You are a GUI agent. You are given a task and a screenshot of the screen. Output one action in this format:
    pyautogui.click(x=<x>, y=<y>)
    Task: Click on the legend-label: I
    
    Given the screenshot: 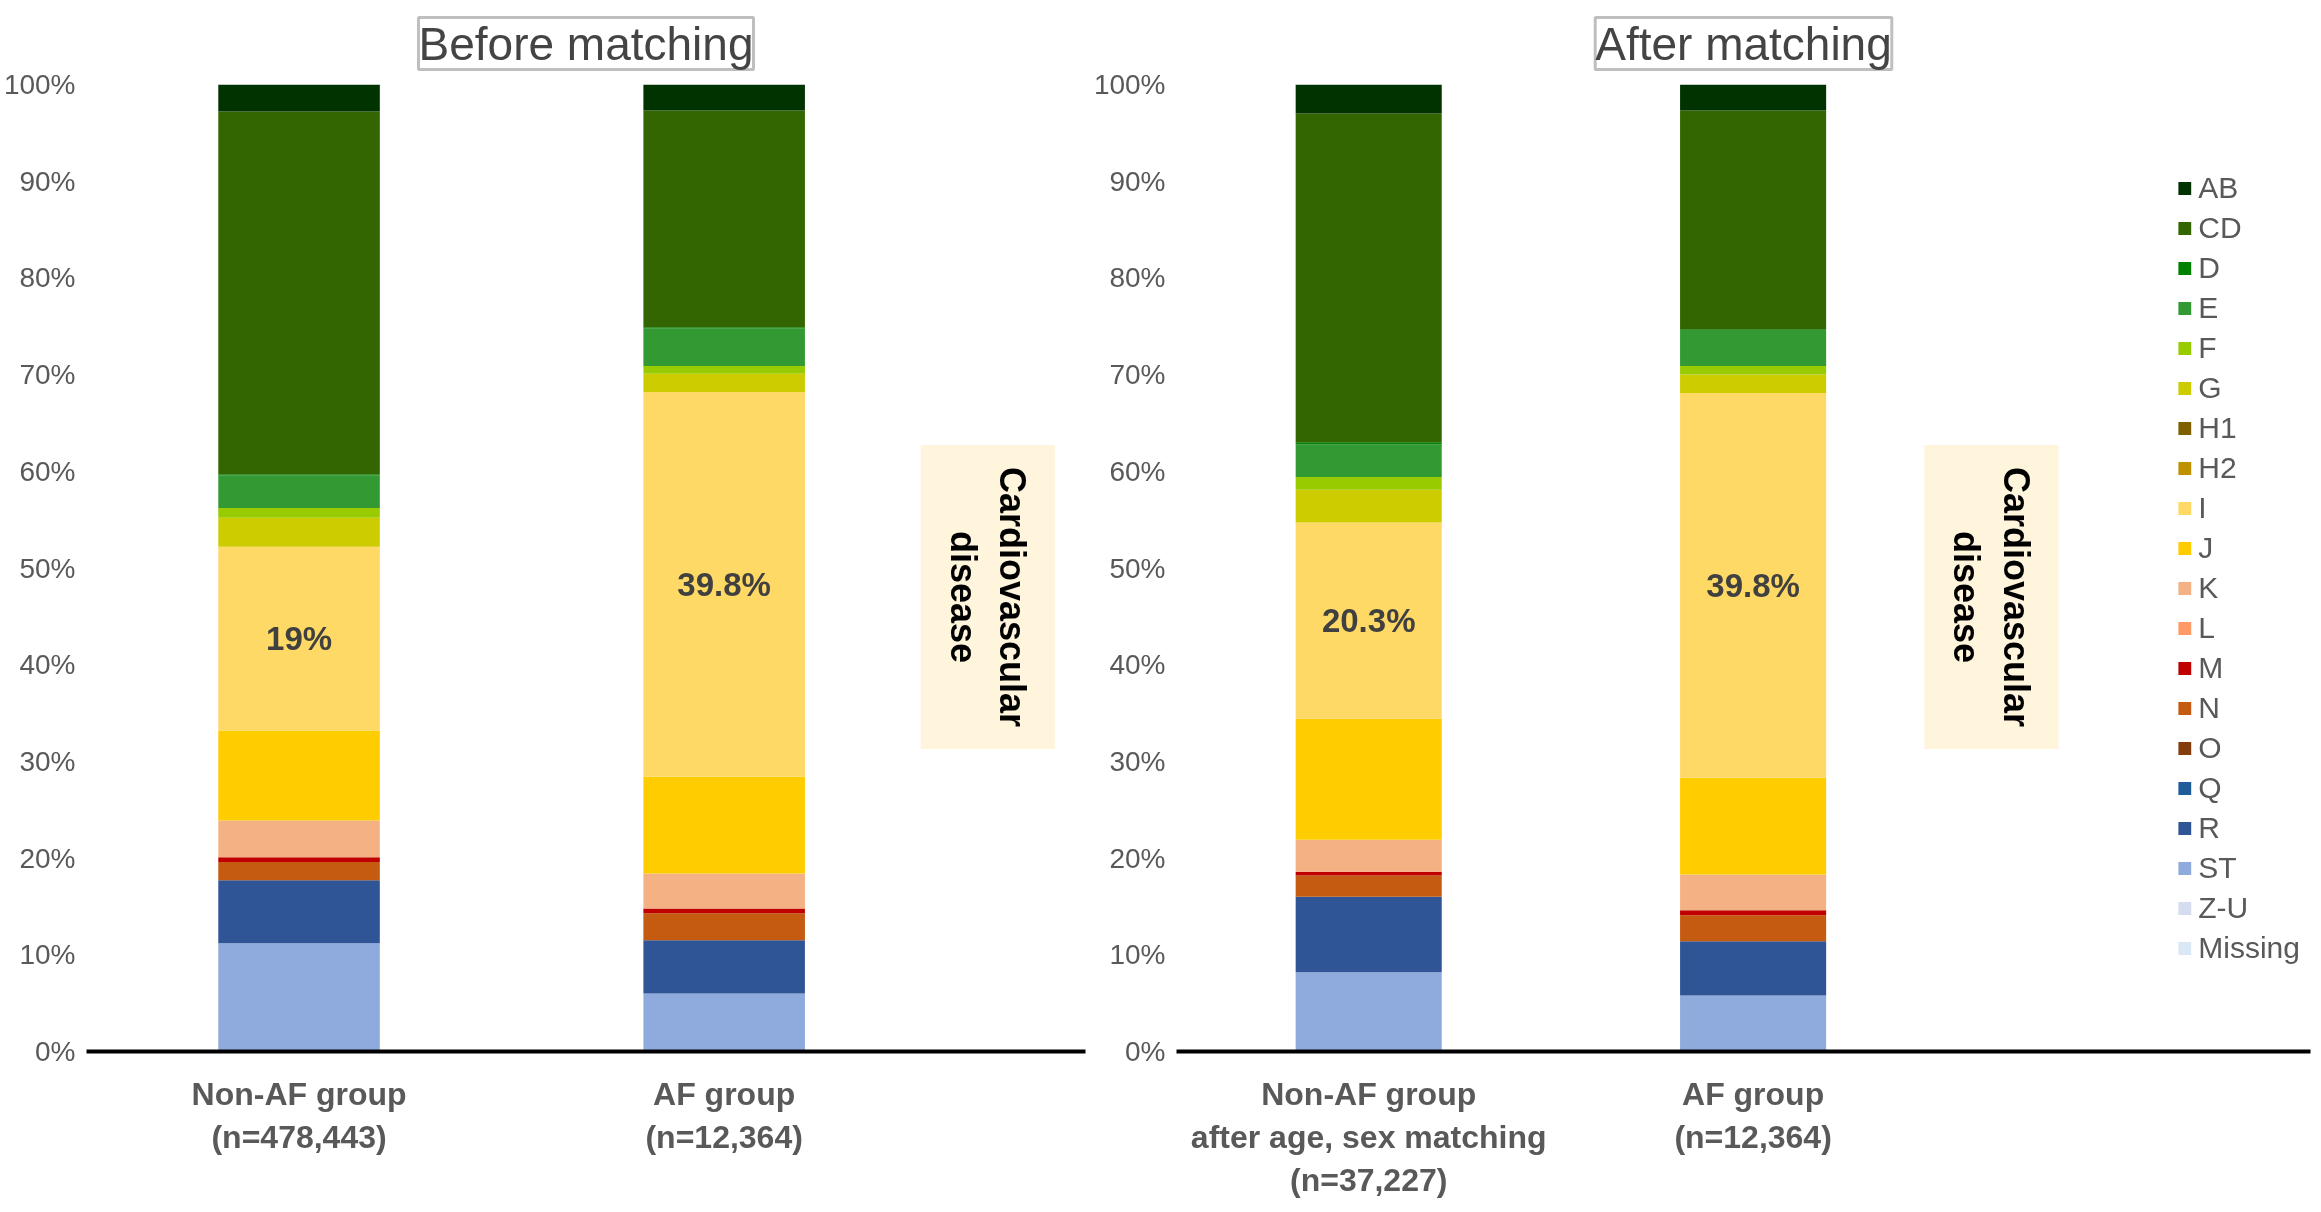 What is the action you would take?
    pyautogui.click(x=2203, y=507)
    